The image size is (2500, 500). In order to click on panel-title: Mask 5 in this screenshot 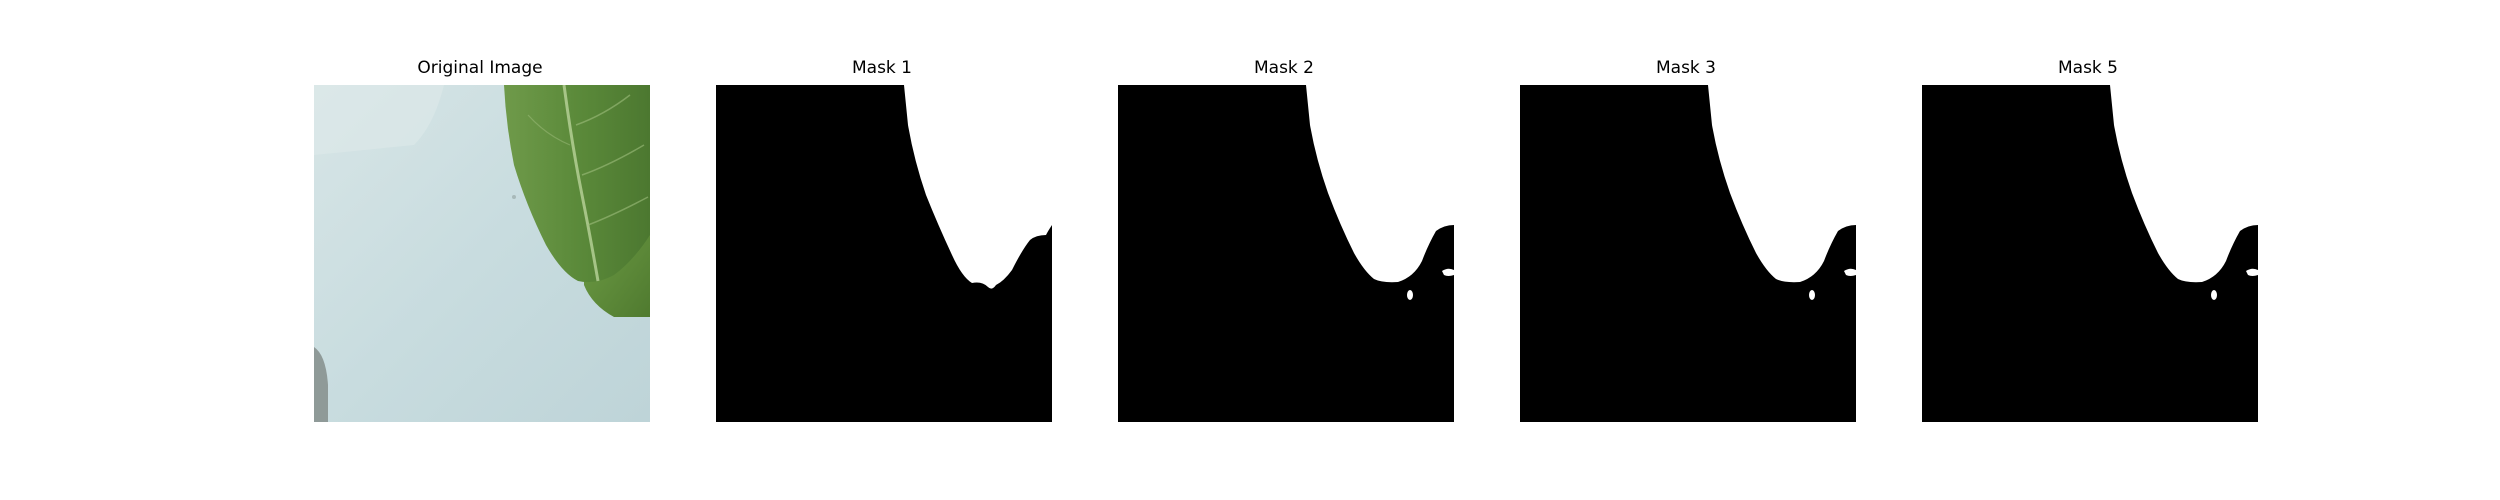, I will do `click(2087, 68)`.